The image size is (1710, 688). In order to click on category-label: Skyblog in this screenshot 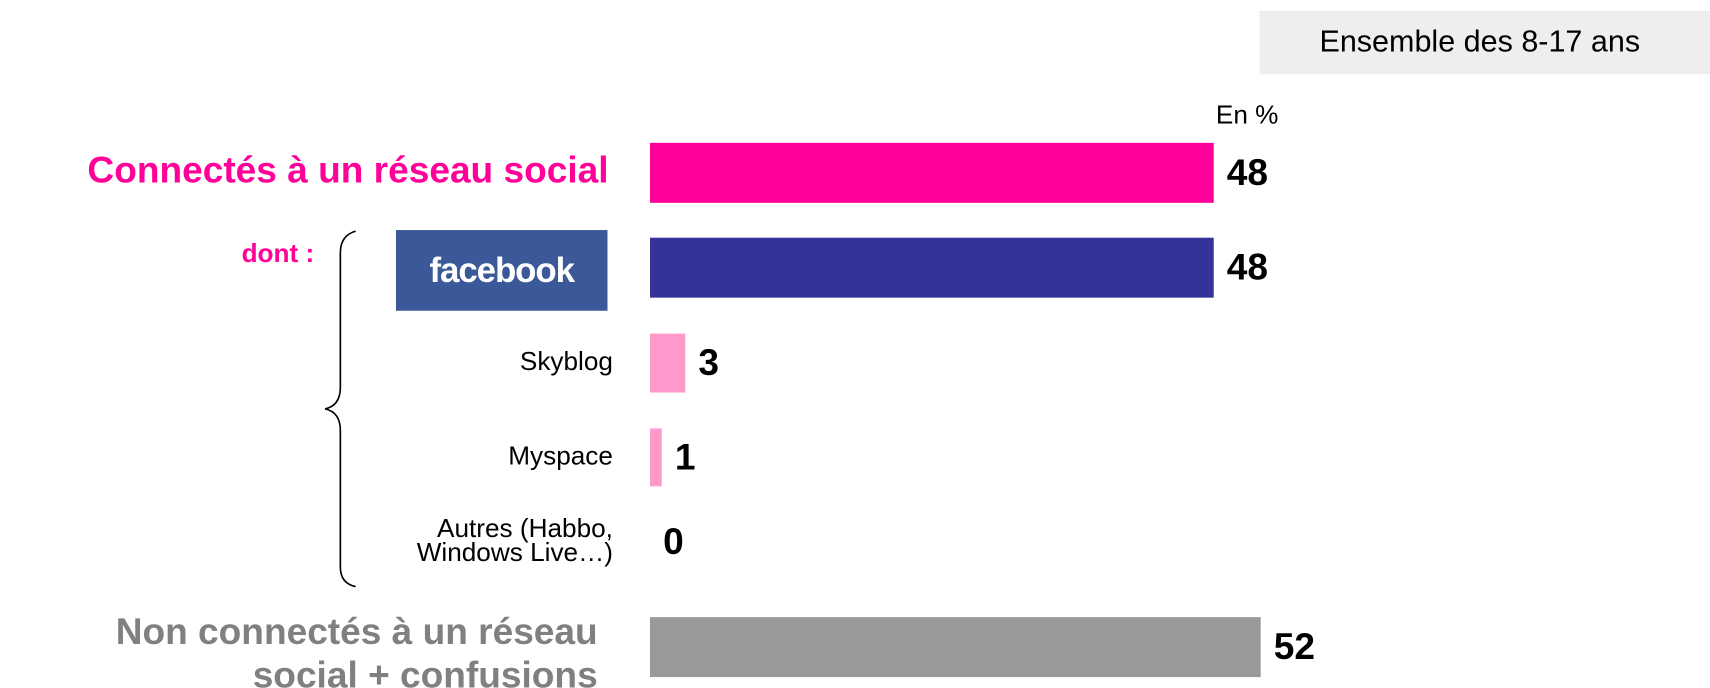, I will do `click(566, 361)`.